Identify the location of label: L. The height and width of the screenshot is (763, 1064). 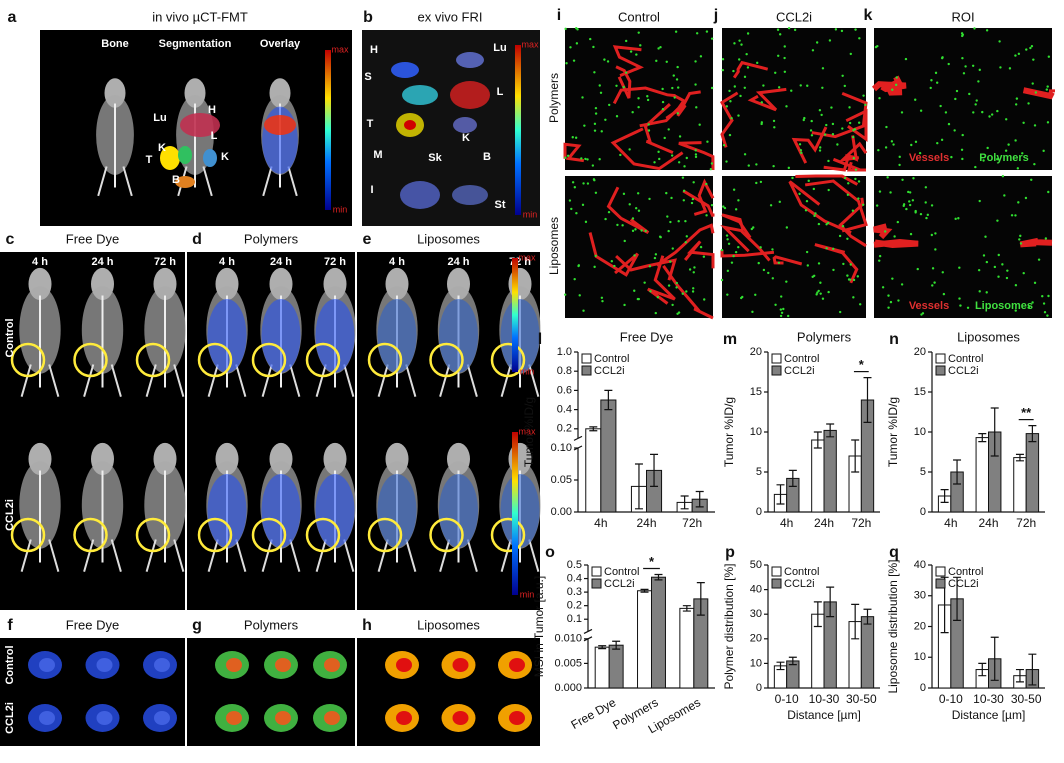
(214, 136).